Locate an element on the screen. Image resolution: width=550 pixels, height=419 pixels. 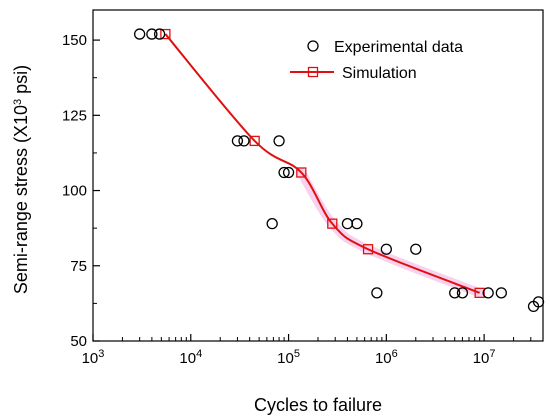
y-axis-title-unit: psi) is located at coordinates (21, 82).